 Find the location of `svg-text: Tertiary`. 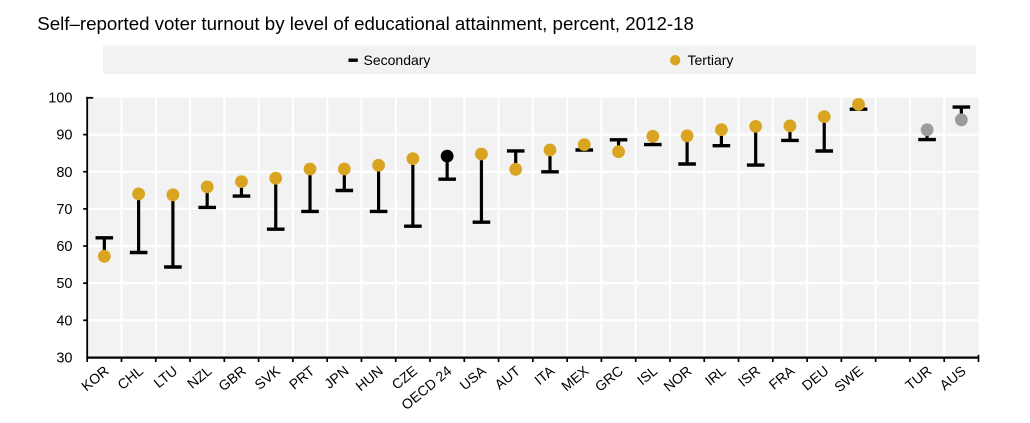

svg-text: Tertiary is located at coordinates (711, 60).